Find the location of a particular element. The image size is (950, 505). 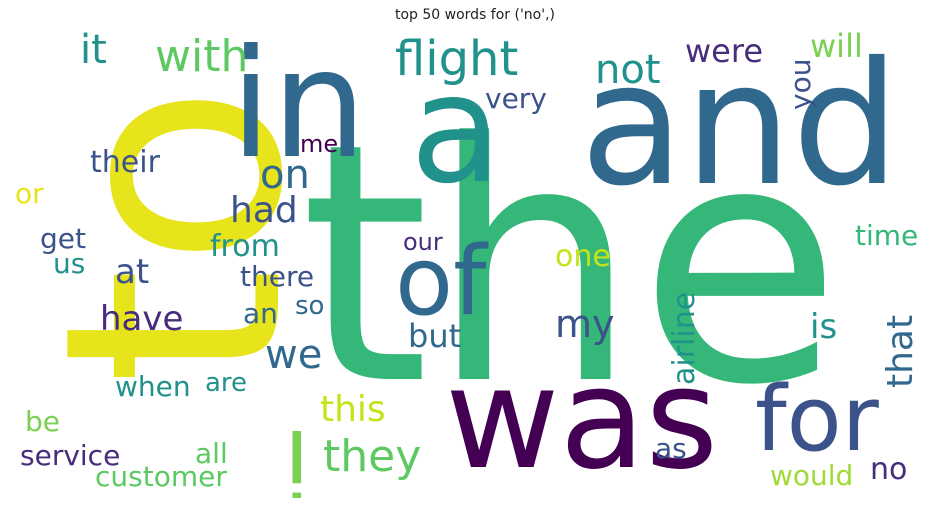

word-or: or is located at coordinates (29, 193).